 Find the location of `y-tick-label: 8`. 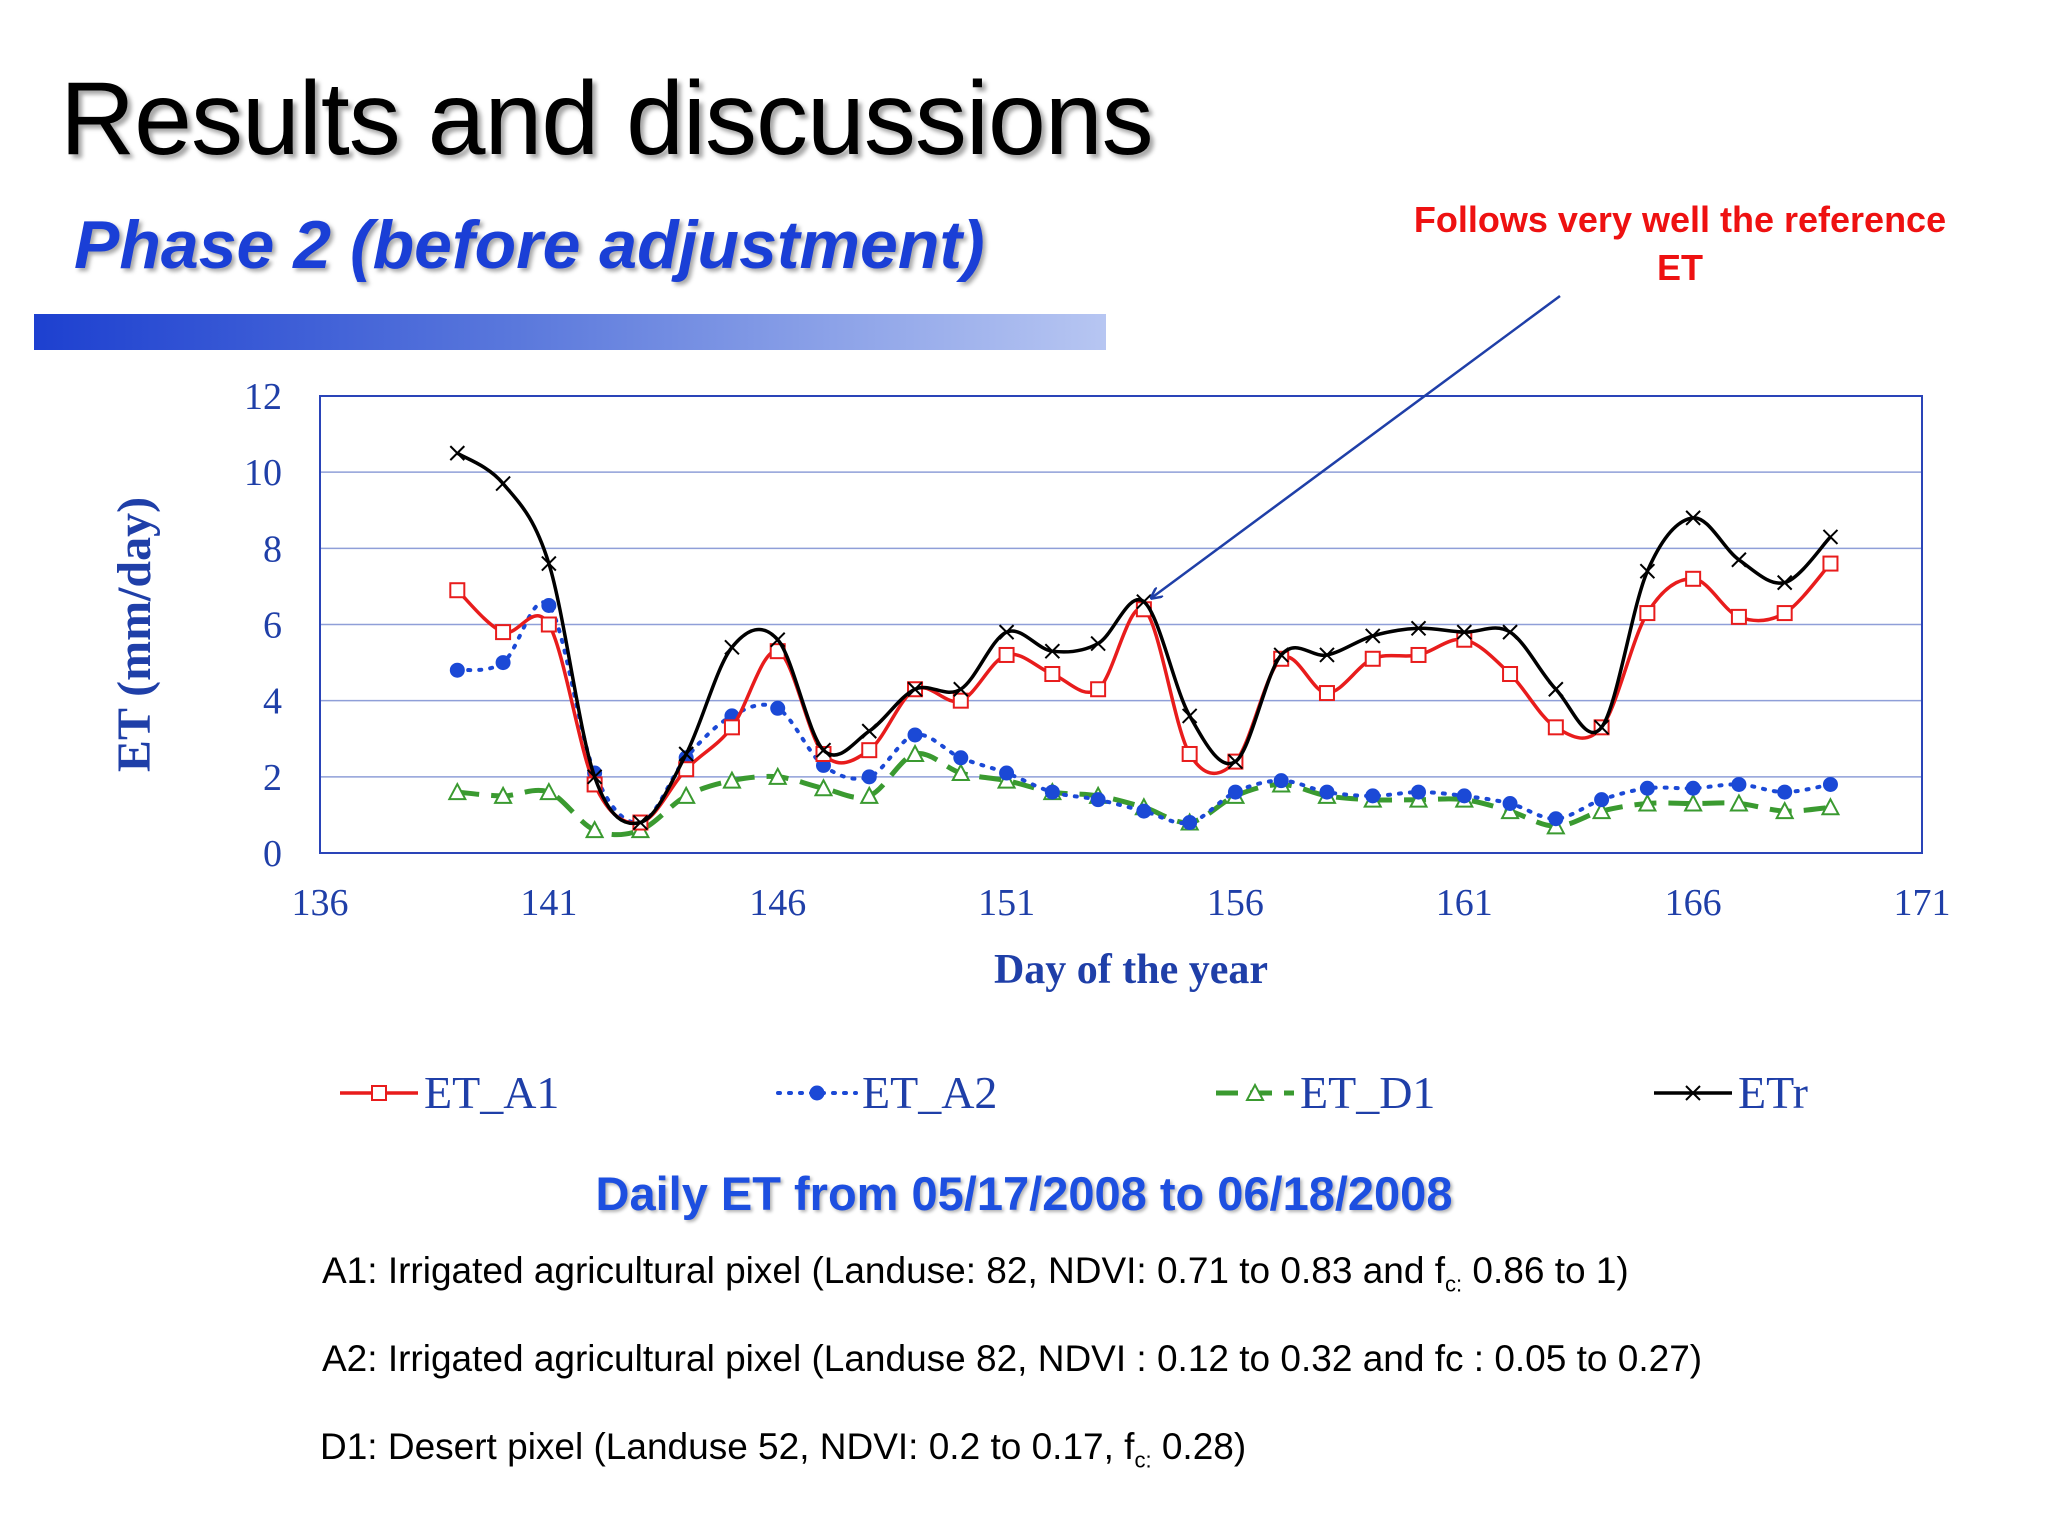

y-tick-label: 8 is located at coordinates (272, 549).